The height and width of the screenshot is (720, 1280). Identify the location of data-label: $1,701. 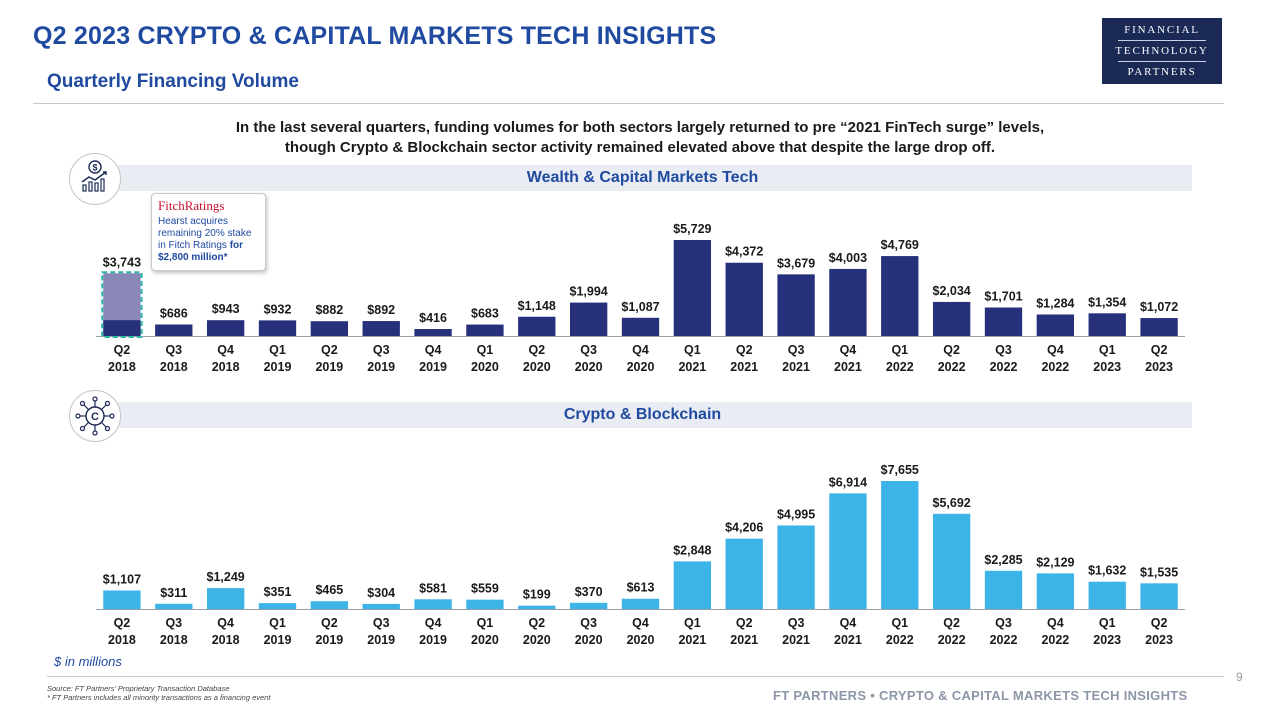
(1003, 296).